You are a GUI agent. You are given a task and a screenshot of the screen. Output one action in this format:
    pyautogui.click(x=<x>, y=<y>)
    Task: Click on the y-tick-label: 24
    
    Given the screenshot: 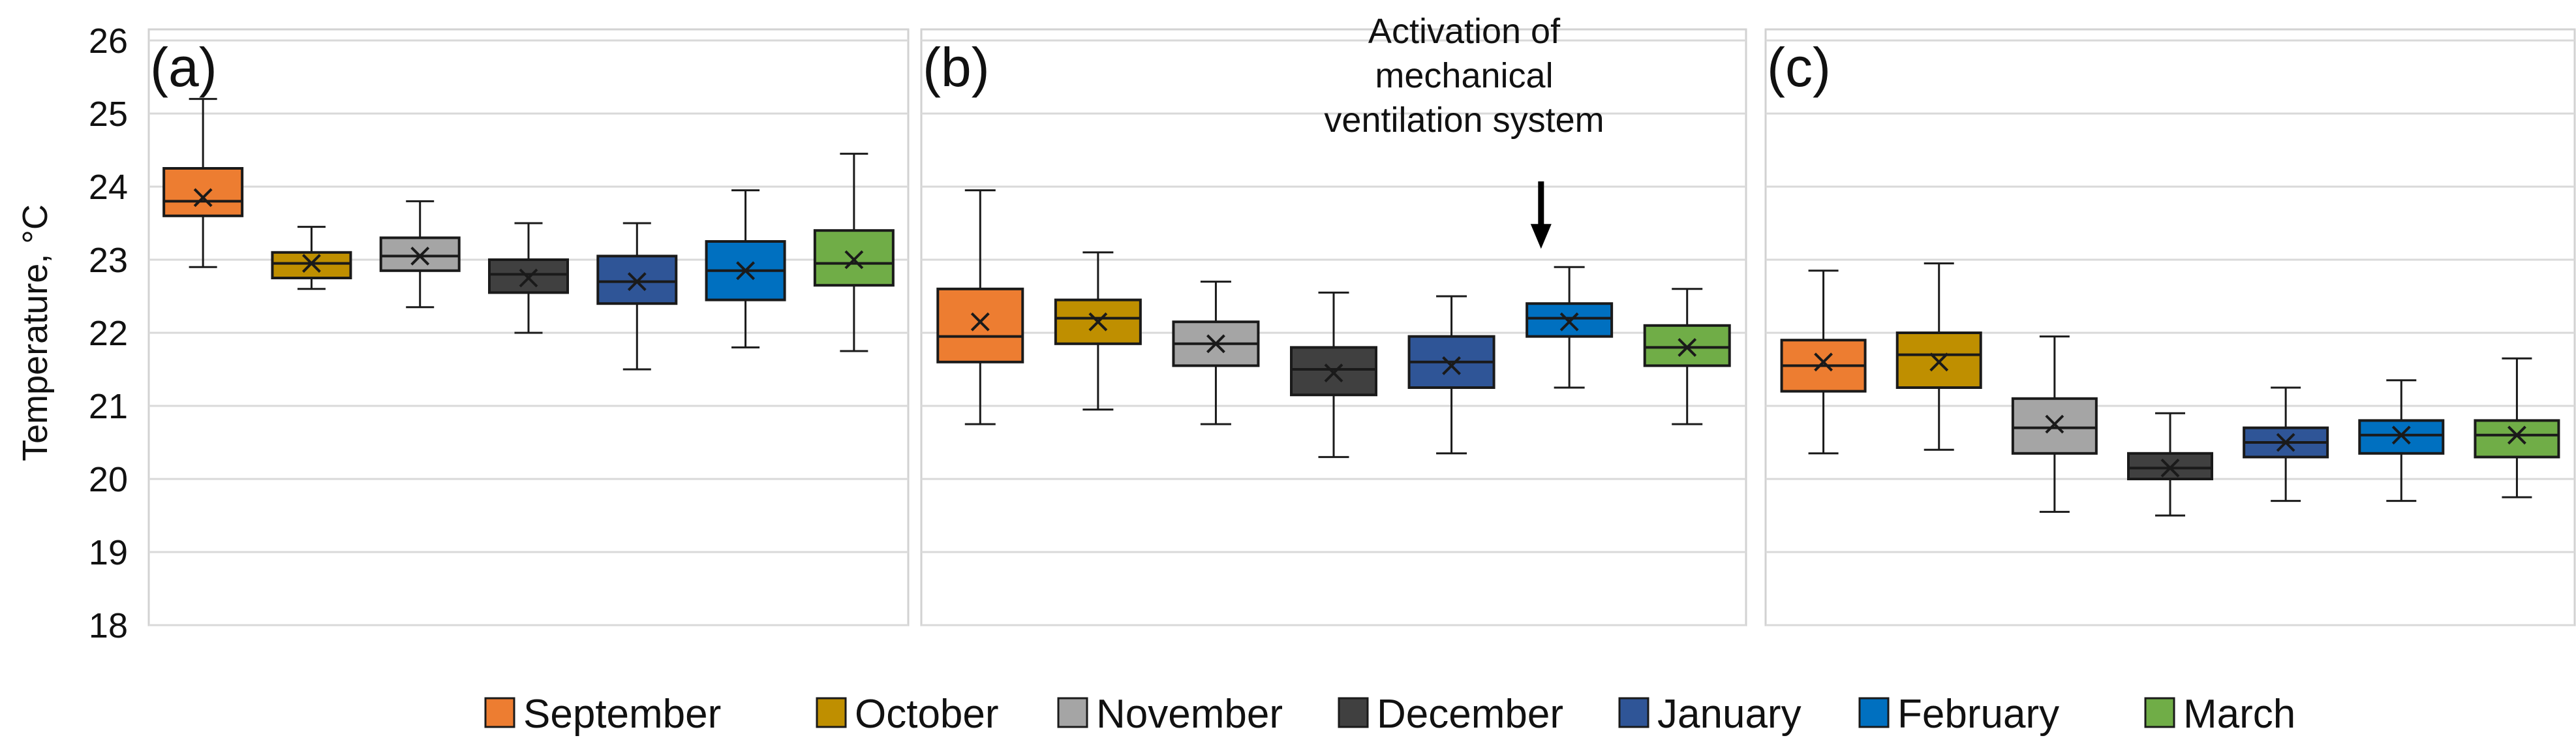 What is the action you would take?
    pyautogui.click(x=109, y=187)
    